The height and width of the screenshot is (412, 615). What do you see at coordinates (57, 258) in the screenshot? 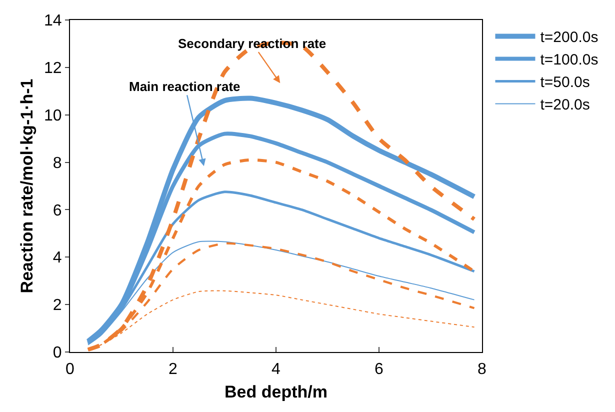
I see `y-tick-label: 4` at bounding box center [57, 258].